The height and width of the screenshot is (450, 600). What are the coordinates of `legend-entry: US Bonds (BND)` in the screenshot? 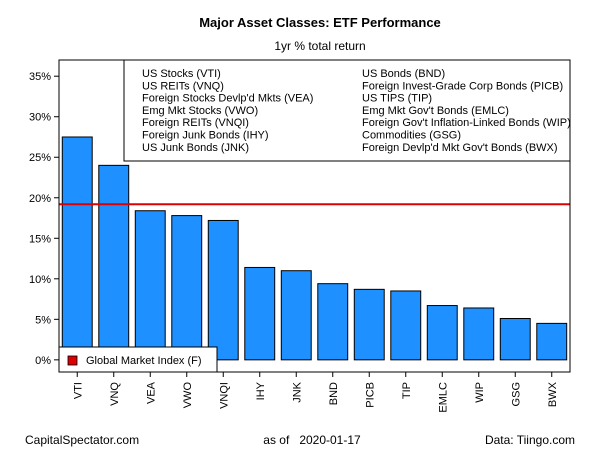 It's located at (403, 74).